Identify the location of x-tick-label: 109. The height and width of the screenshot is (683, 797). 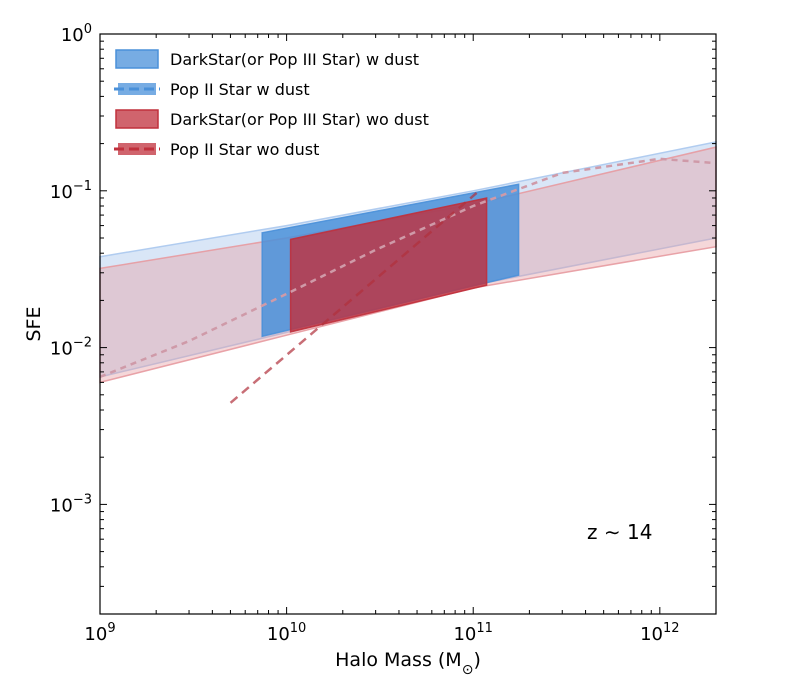
(99, 633).